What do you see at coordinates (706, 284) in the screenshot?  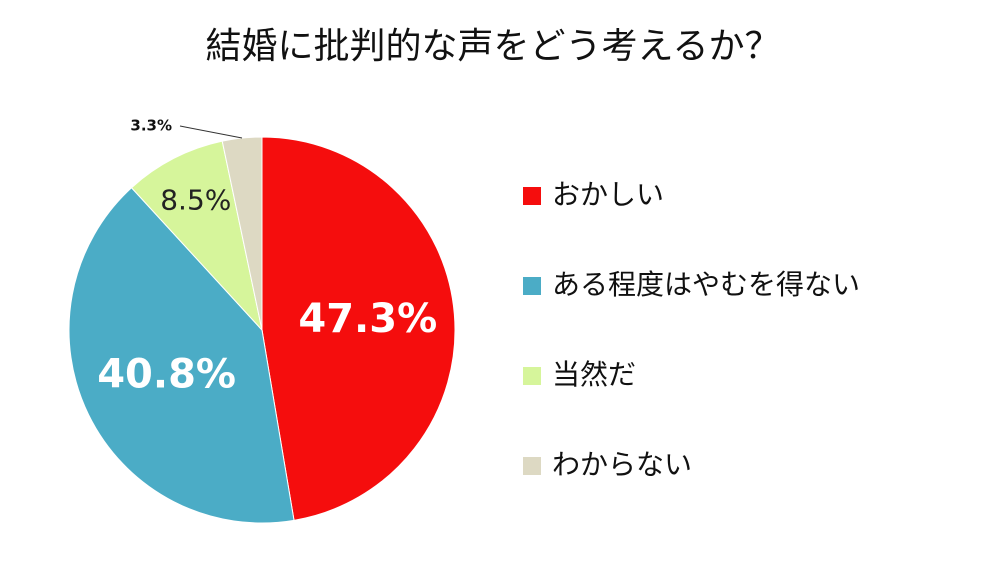 I see `legend-label: ある程度はやむを得ない` at bounding box center [706, 284].